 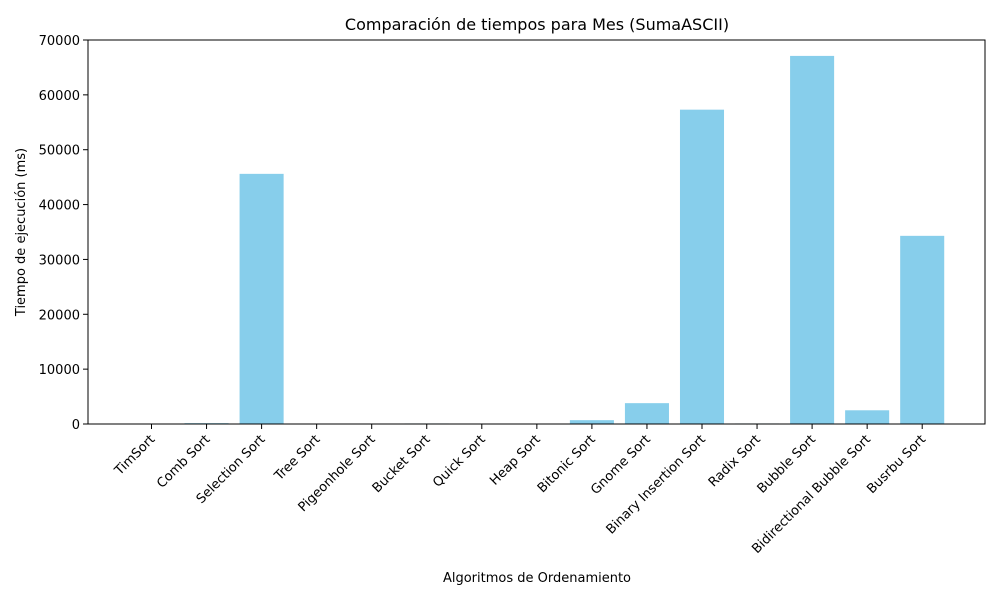 What do you see at coordinates (183, 461) in the screenshot?
I see `x-tick-label: Comb Sort` at bounding box center [183, 461].